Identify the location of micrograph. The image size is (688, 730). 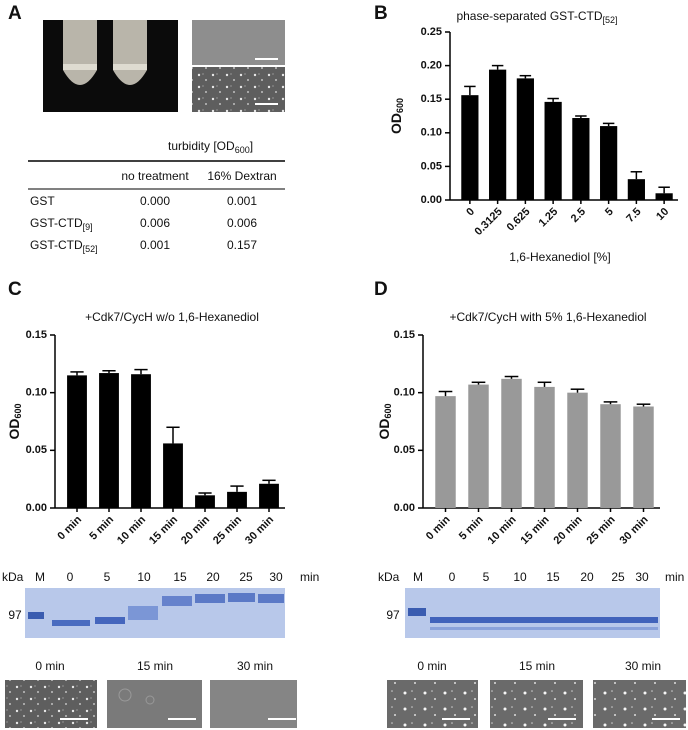
(238, 66).